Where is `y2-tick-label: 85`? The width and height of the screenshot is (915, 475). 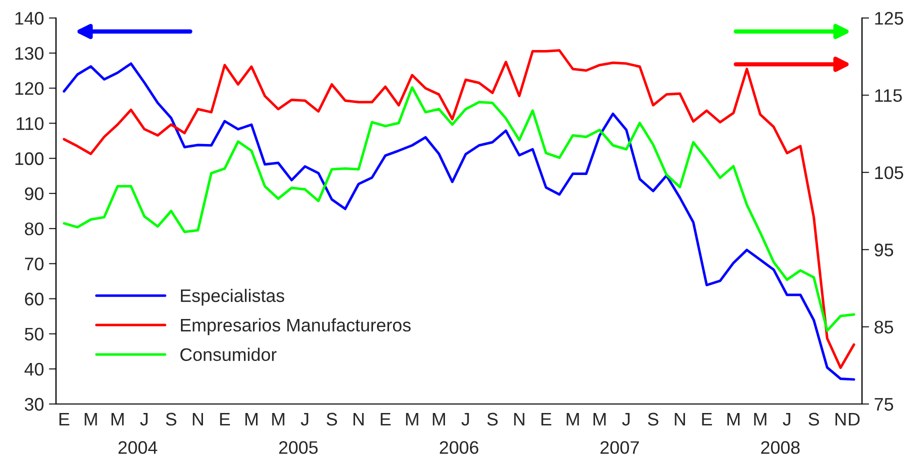 y2-tick-label: 85 is located at coordinates (884, 327).